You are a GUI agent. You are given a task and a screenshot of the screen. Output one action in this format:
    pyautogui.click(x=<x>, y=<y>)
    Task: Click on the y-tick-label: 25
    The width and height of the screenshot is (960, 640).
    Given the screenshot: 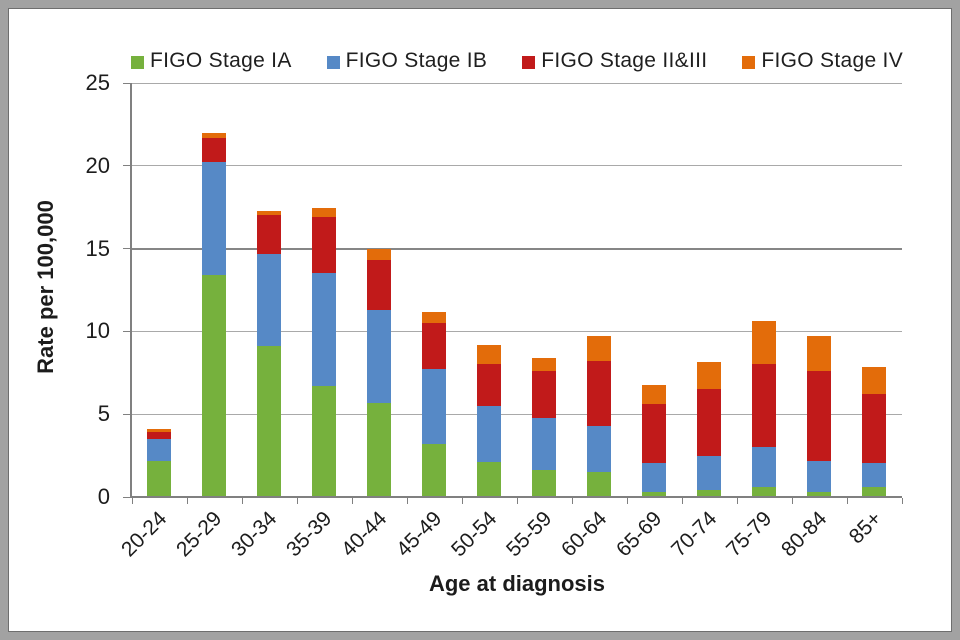 What is the action you would take?
    pyautogui.click(x=97, y=82)
    